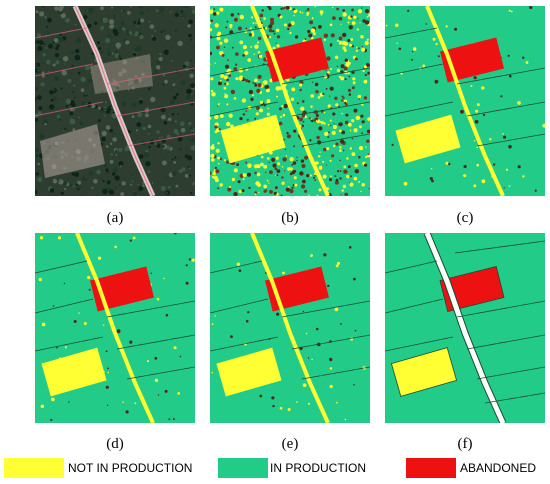 The image size is (550, 484). I want to click on legend-label-in-production: IN PRODUCTION, so click(318, 468).